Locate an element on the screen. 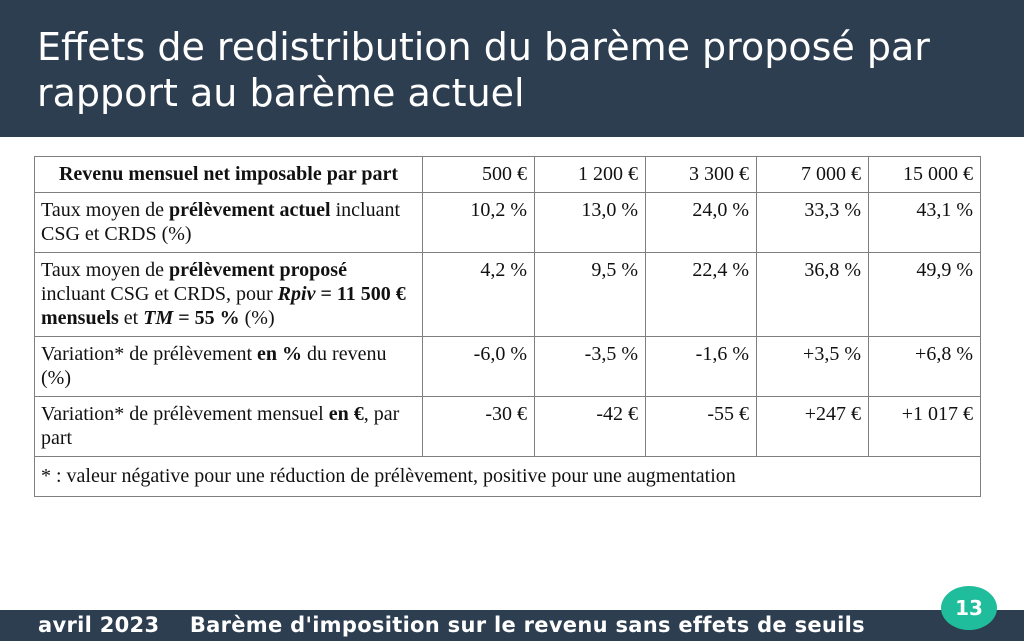  table-cell: 9,5 % is located at coordinates (590, 294).